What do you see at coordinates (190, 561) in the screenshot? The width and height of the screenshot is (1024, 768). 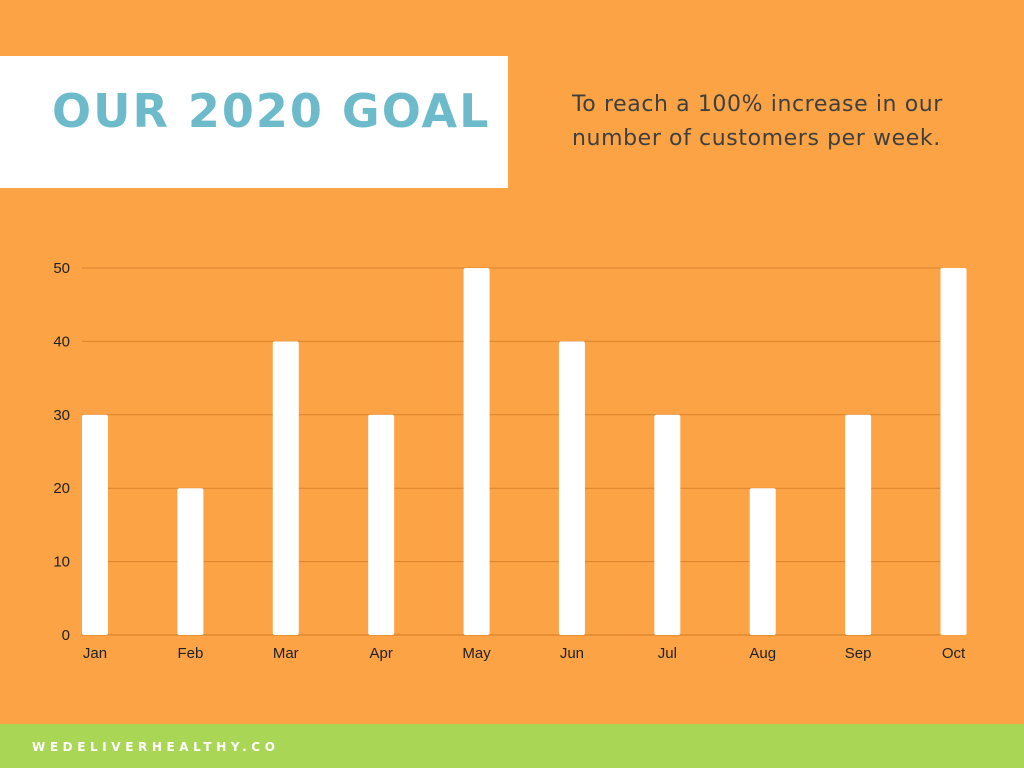 I see `bar-feb` at bounding box center [190, 561].